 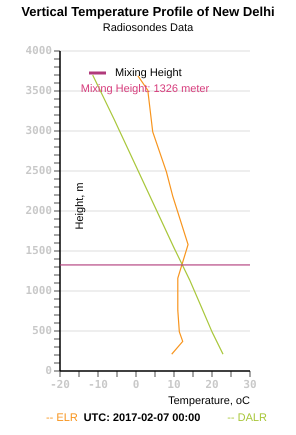 What do you see at coordinates (148, 73) in the screenshot?
I see `legend-label: Mixing Height` at bounding box center [148, 73].